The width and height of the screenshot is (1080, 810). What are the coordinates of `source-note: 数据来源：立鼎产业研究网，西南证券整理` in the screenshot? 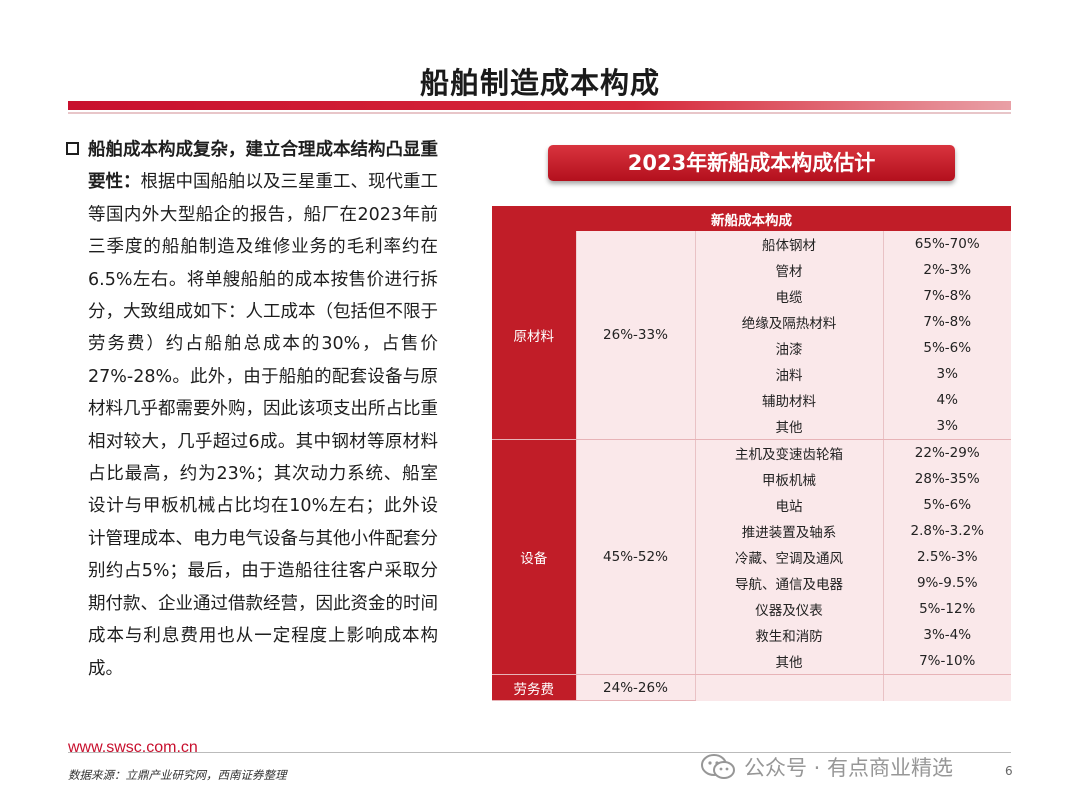 It's located at (177, 775).